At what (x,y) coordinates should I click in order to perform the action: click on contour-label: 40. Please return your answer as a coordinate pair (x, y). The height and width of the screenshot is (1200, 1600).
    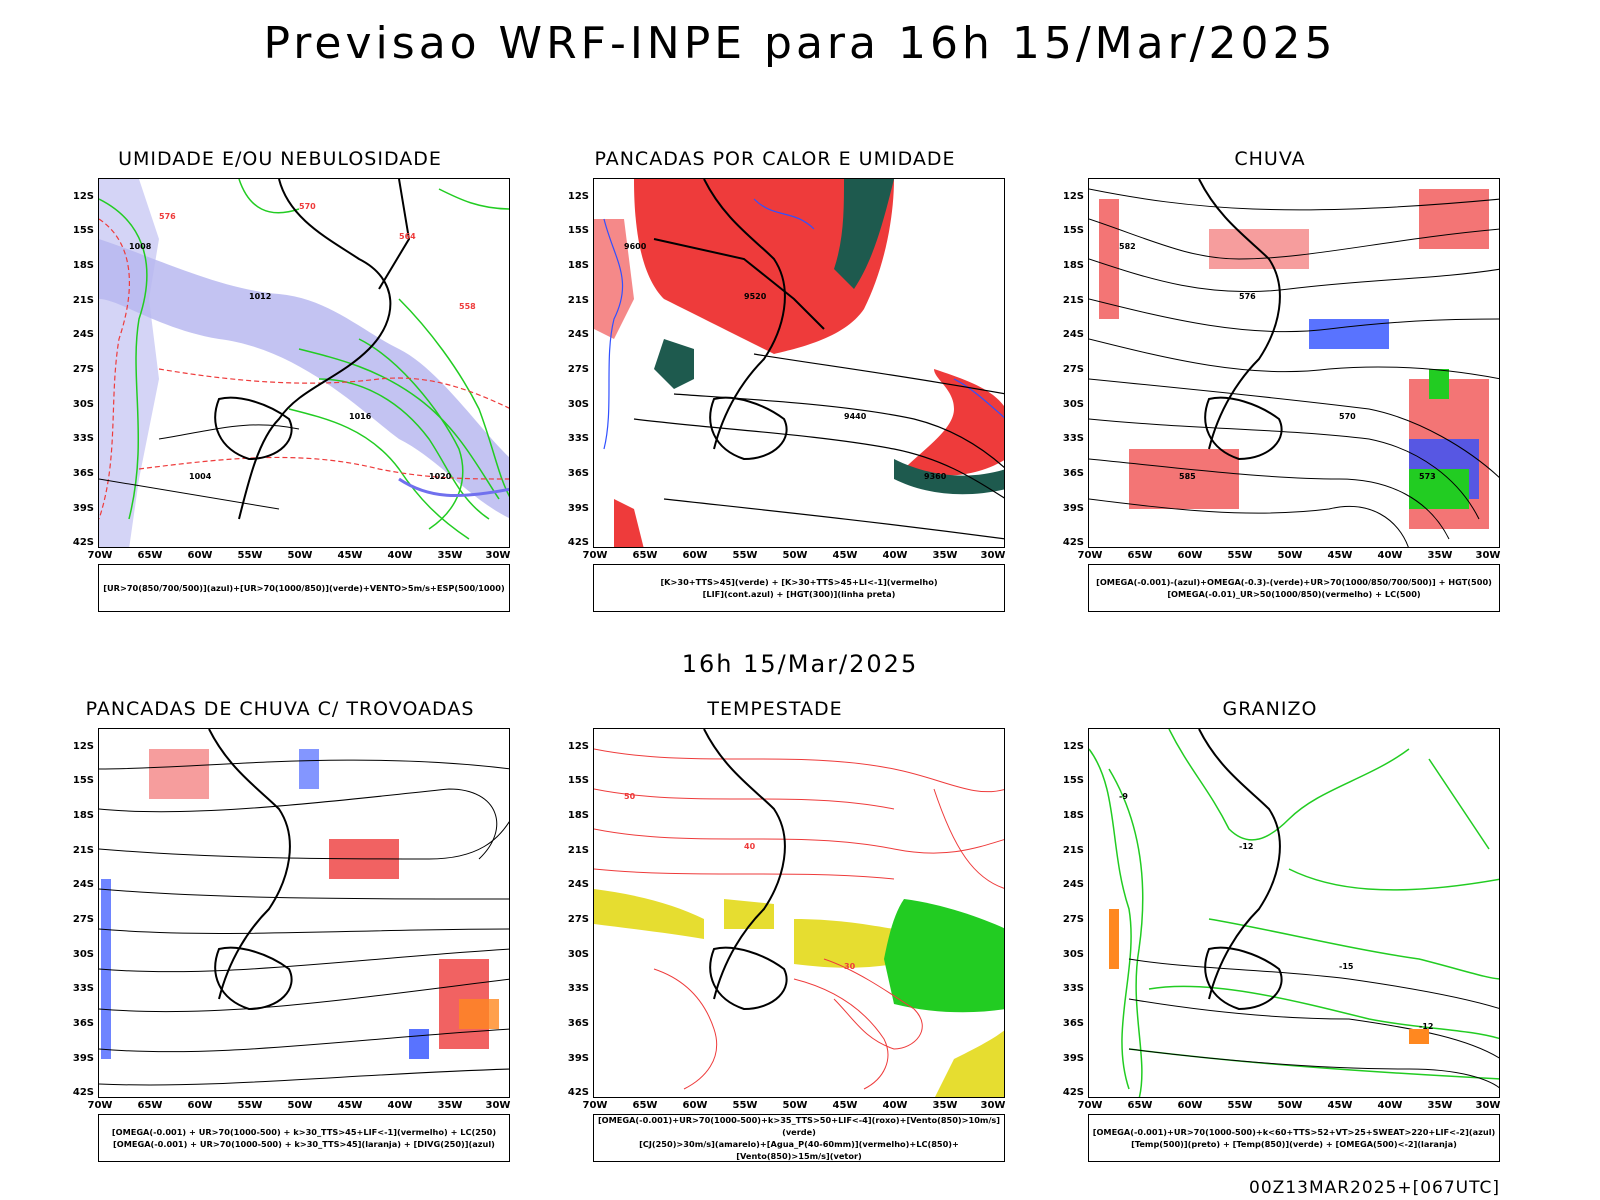
    Looking at the image, I should click on (750, 846).